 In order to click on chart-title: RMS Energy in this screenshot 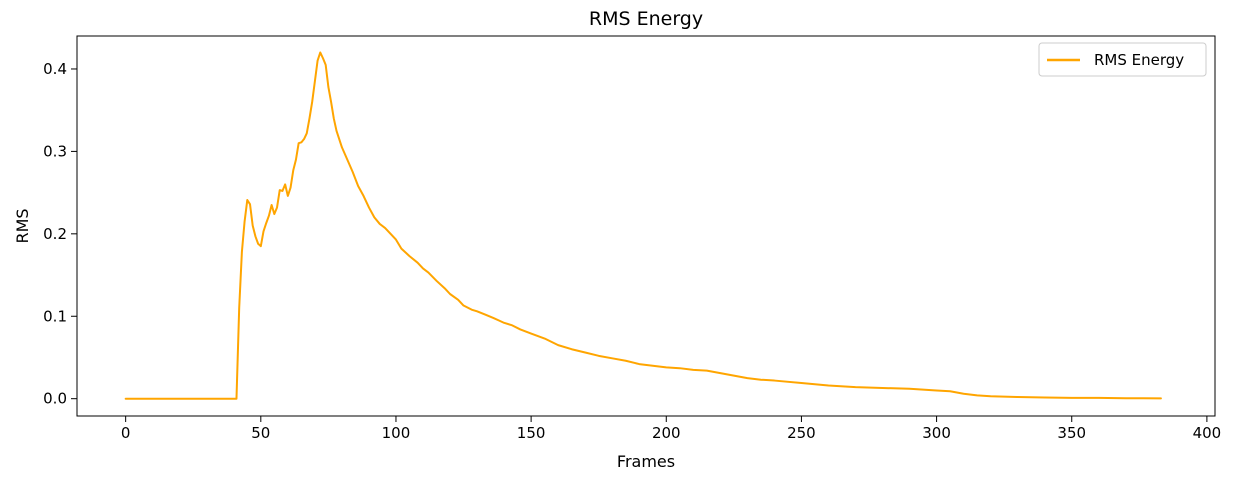, I will do `click(646, 19)`.